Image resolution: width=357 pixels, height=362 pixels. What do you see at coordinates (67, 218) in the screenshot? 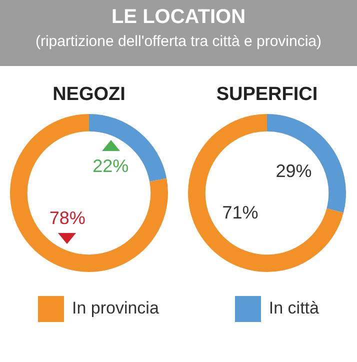
I see `data-label: 78%` at bounding box center [67, 218].